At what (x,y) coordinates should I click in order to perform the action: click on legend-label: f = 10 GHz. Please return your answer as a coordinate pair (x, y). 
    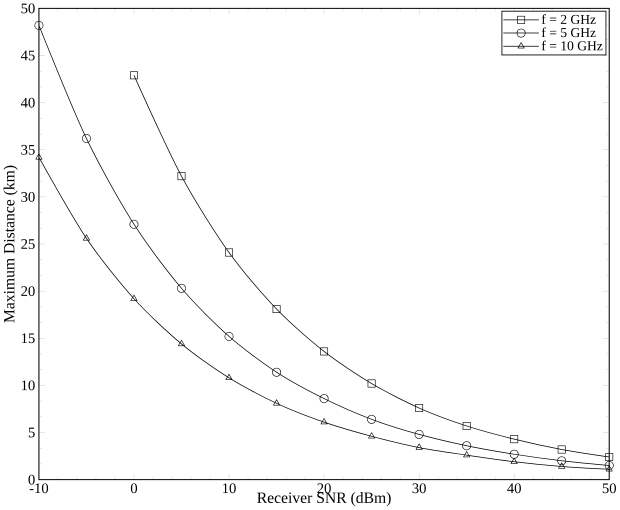
    Looking at the image, I should click on (572, 45).